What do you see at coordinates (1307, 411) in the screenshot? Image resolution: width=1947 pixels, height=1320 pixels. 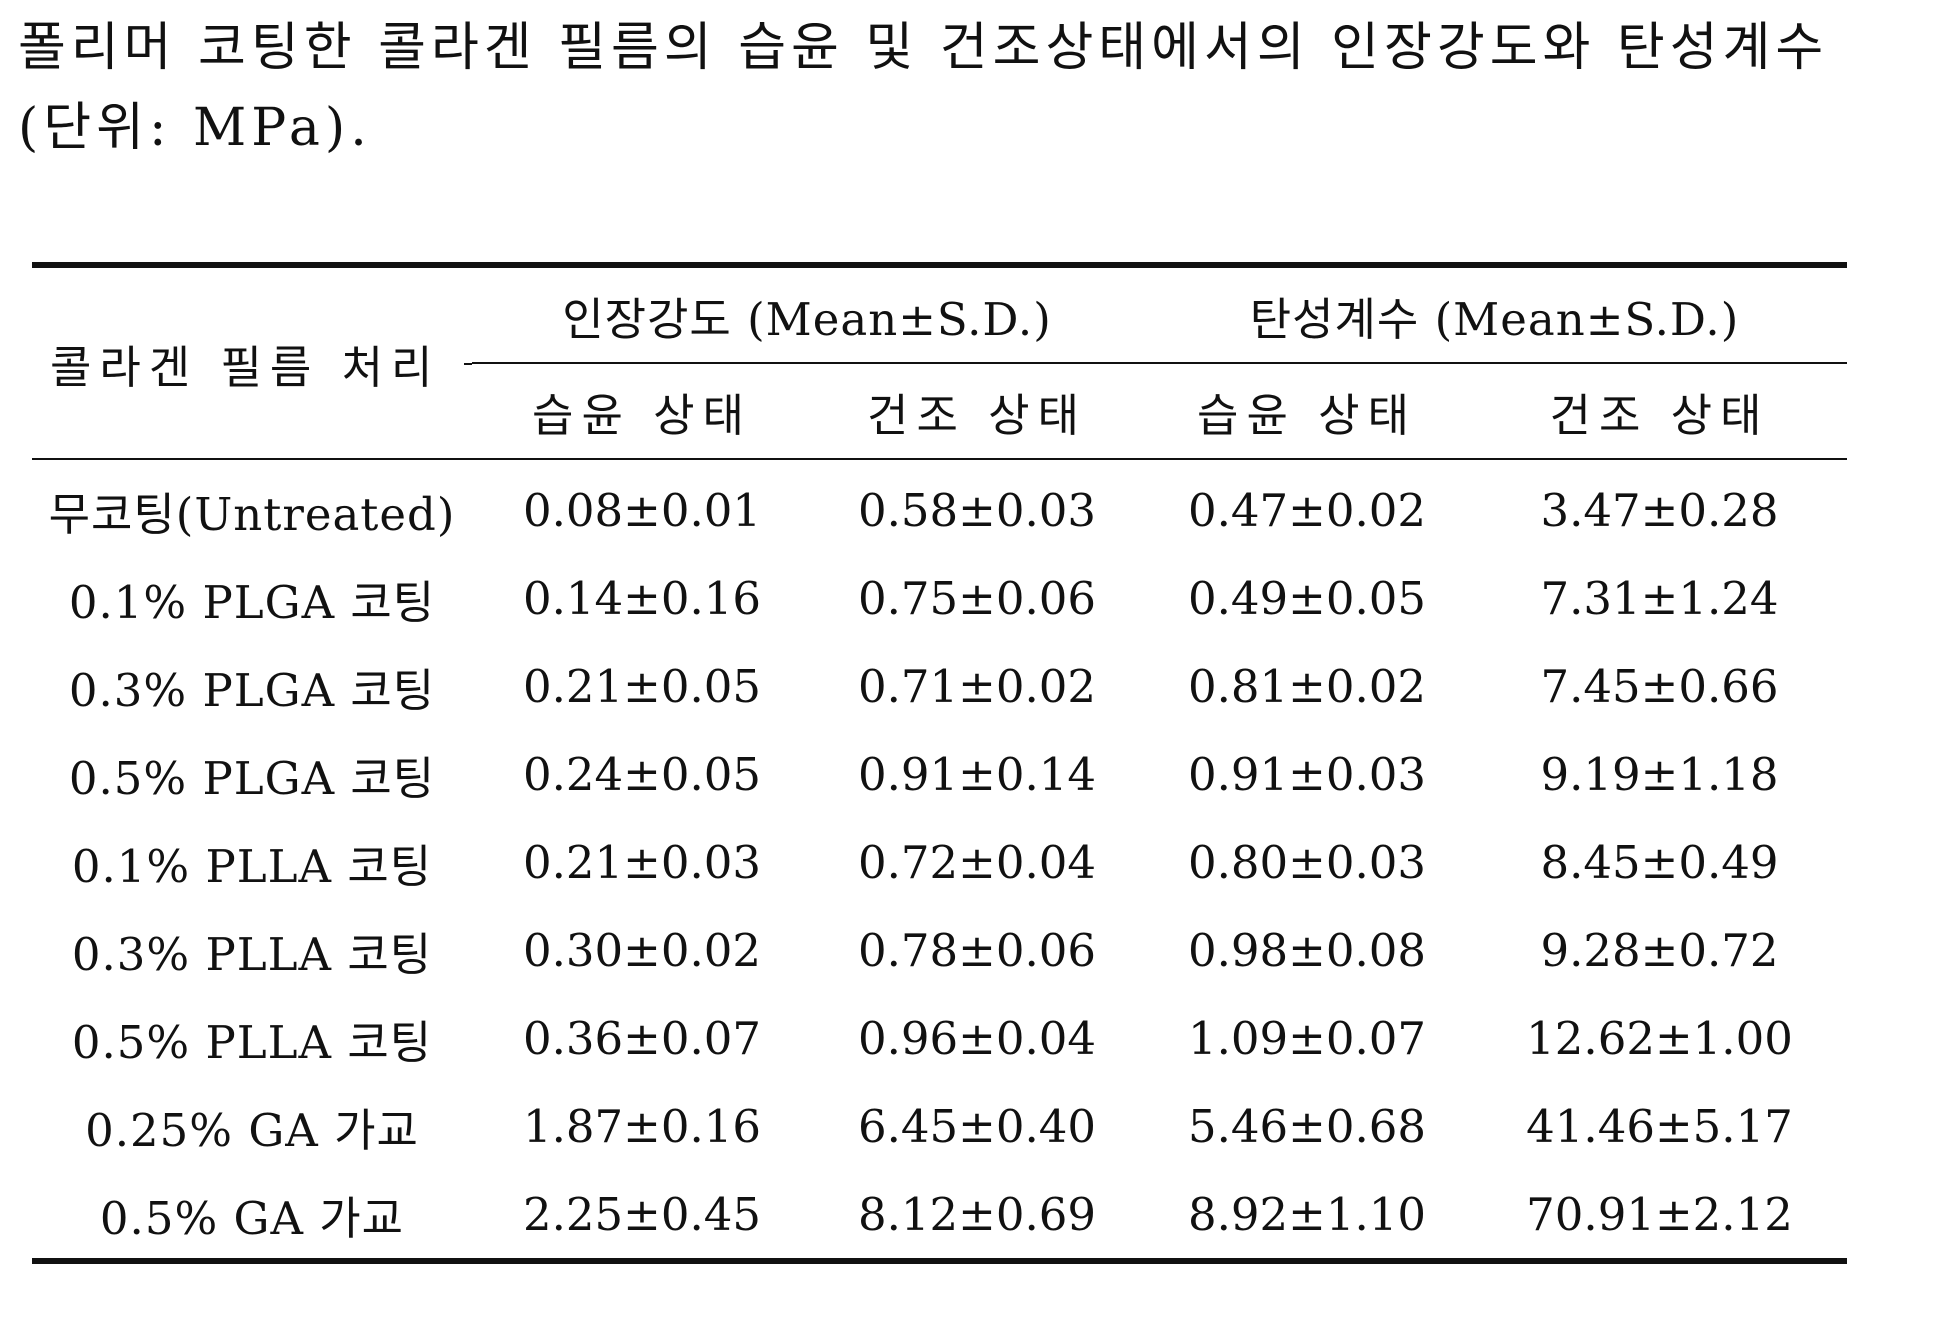 I see `subheader-modulus-wet: 습윤 상태` at bounding box center [1307, 411].